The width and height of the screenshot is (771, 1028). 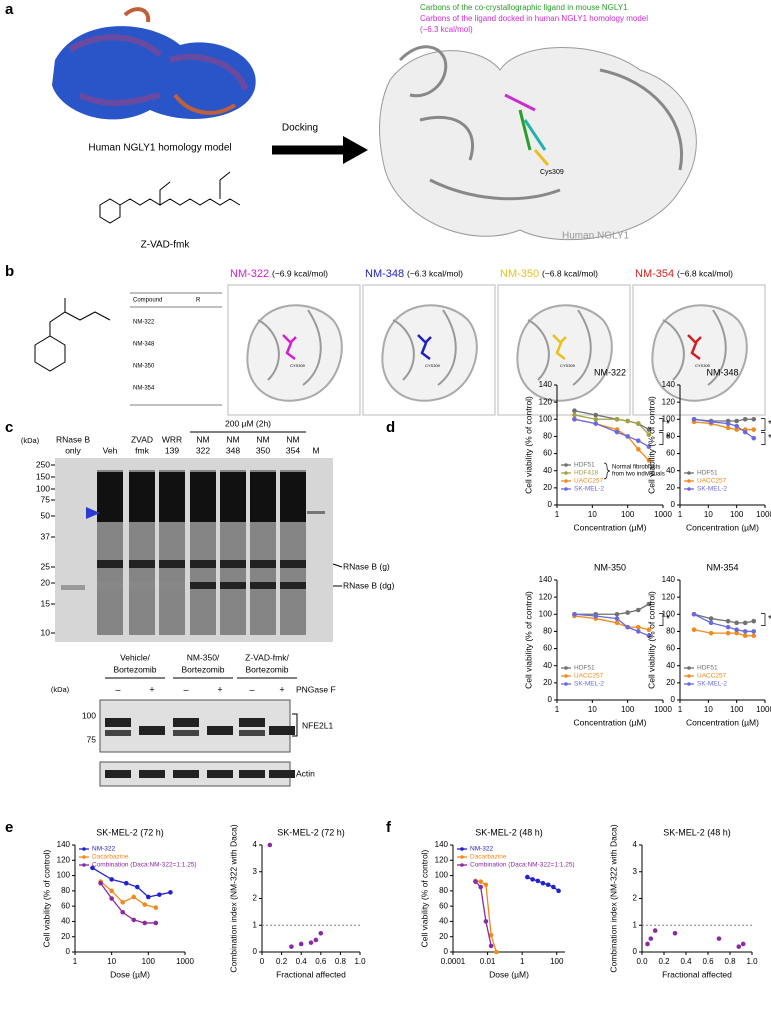 What do you see at coordinates (482, 849) in the screenshot?
I see `legend-label: NM-322` at bounding box center [482, 849].